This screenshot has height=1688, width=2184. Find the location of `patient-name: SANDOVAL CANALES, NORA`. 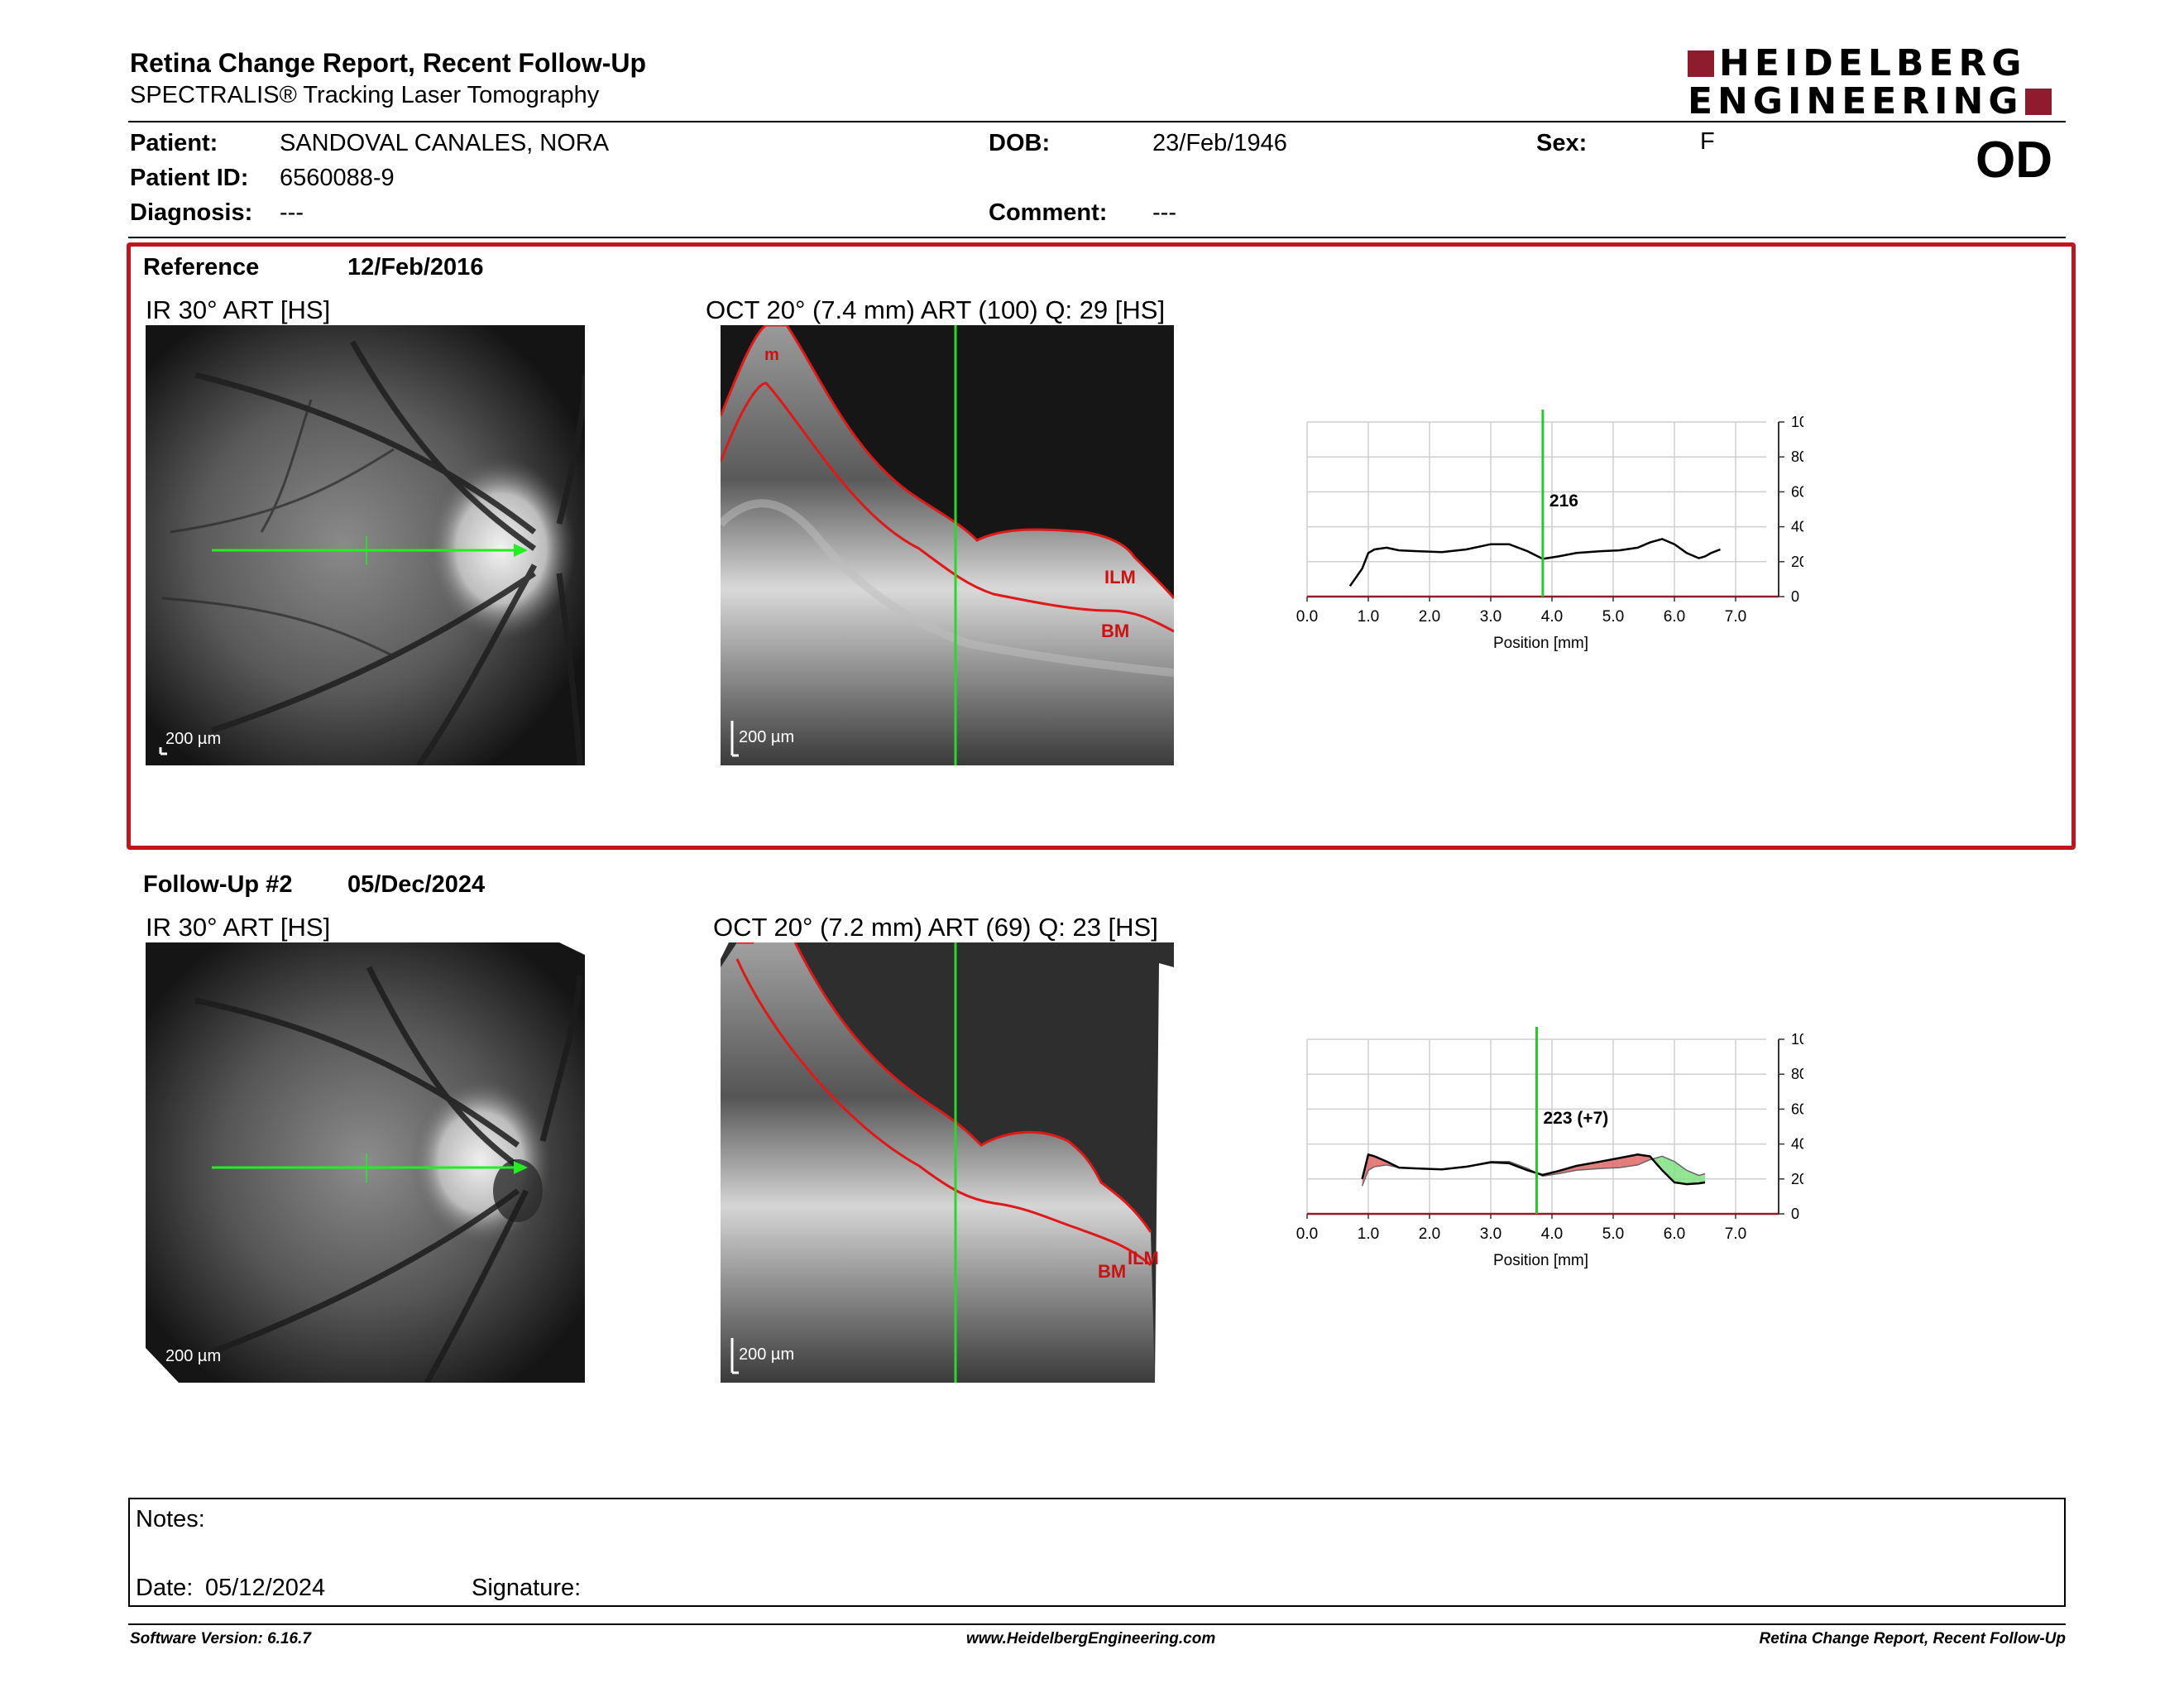

patient-name: SANDOVAL CANALES, NORA is located at coordinates (445, 143).